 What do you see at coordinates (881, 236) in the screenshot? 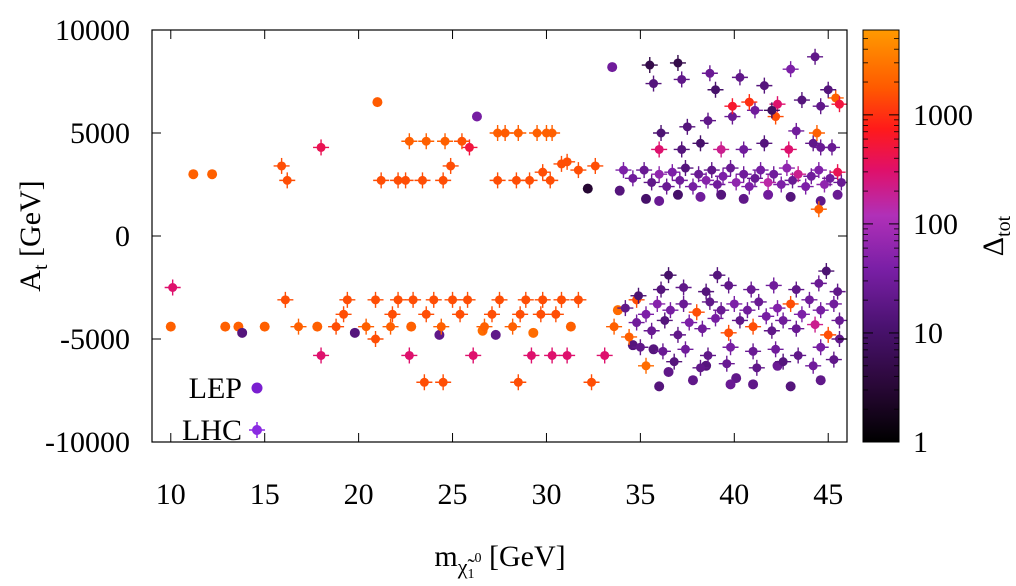
I see `colorbar-gradient` at bounding box center [881, 236].